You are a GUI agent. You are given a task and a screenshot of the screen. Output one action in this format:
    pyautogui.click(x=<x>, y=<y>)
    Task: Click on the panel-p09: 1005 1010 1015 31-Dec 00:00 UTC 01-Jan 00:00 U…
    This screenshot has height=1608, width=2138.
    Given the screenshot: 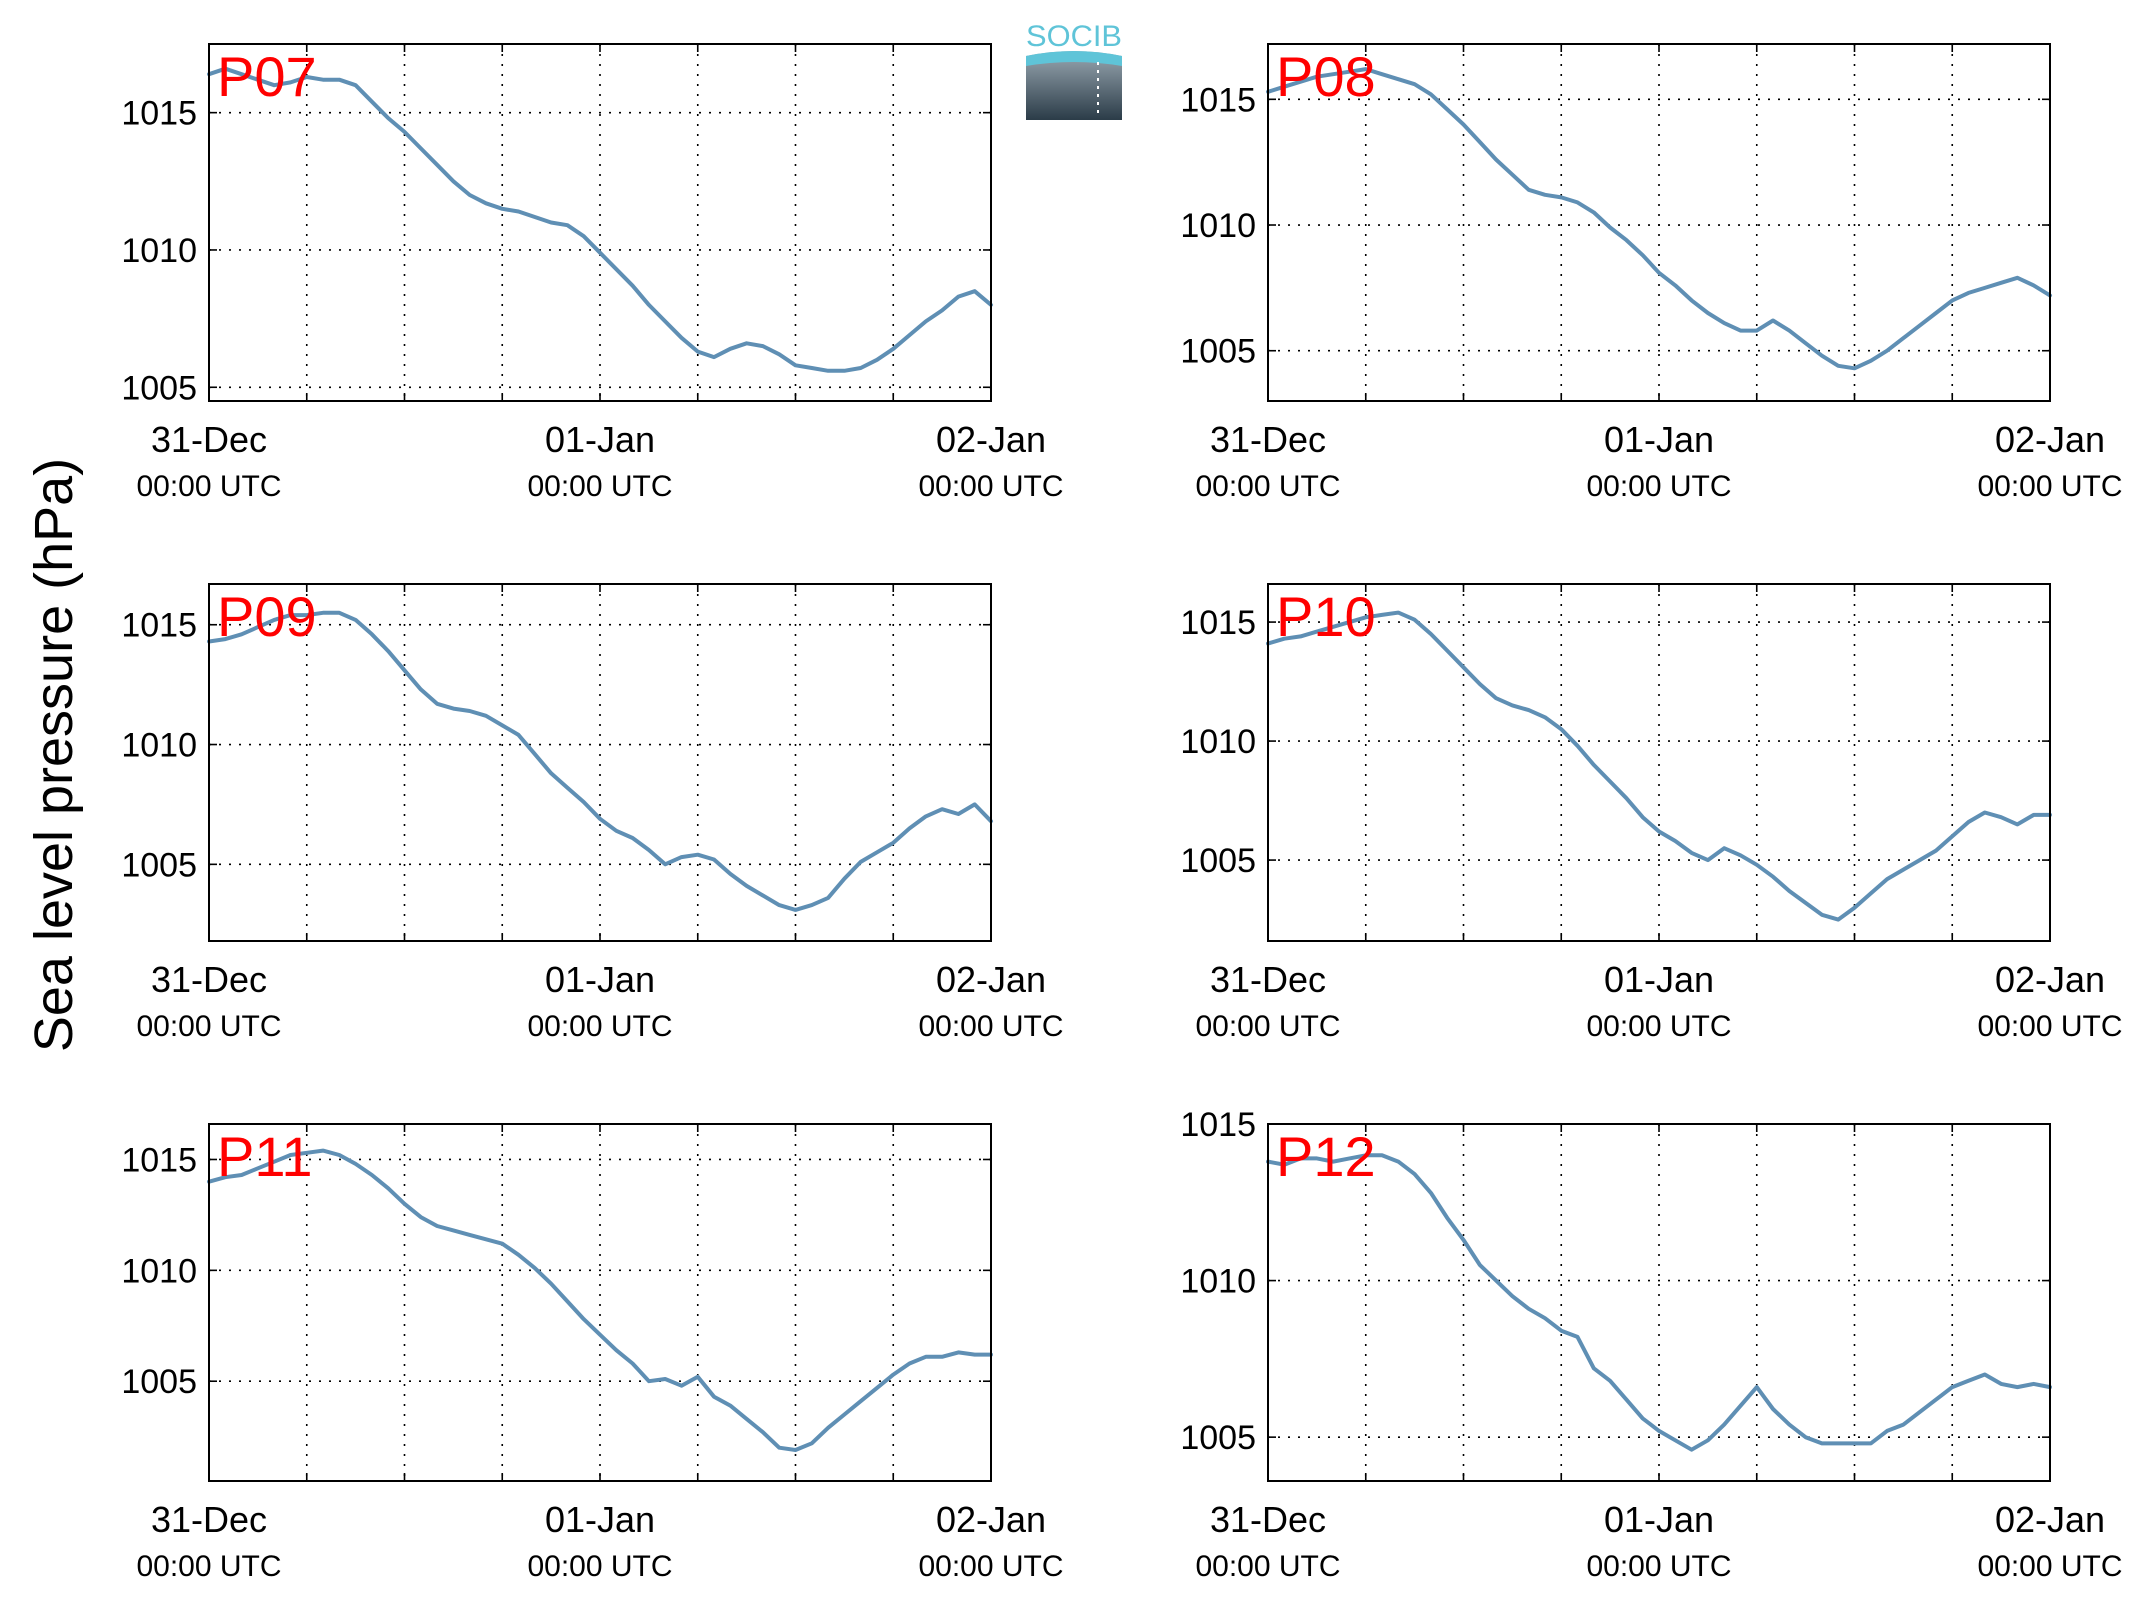 What is the action you would take?
    pyautogui.click(x=592, y=813)
    